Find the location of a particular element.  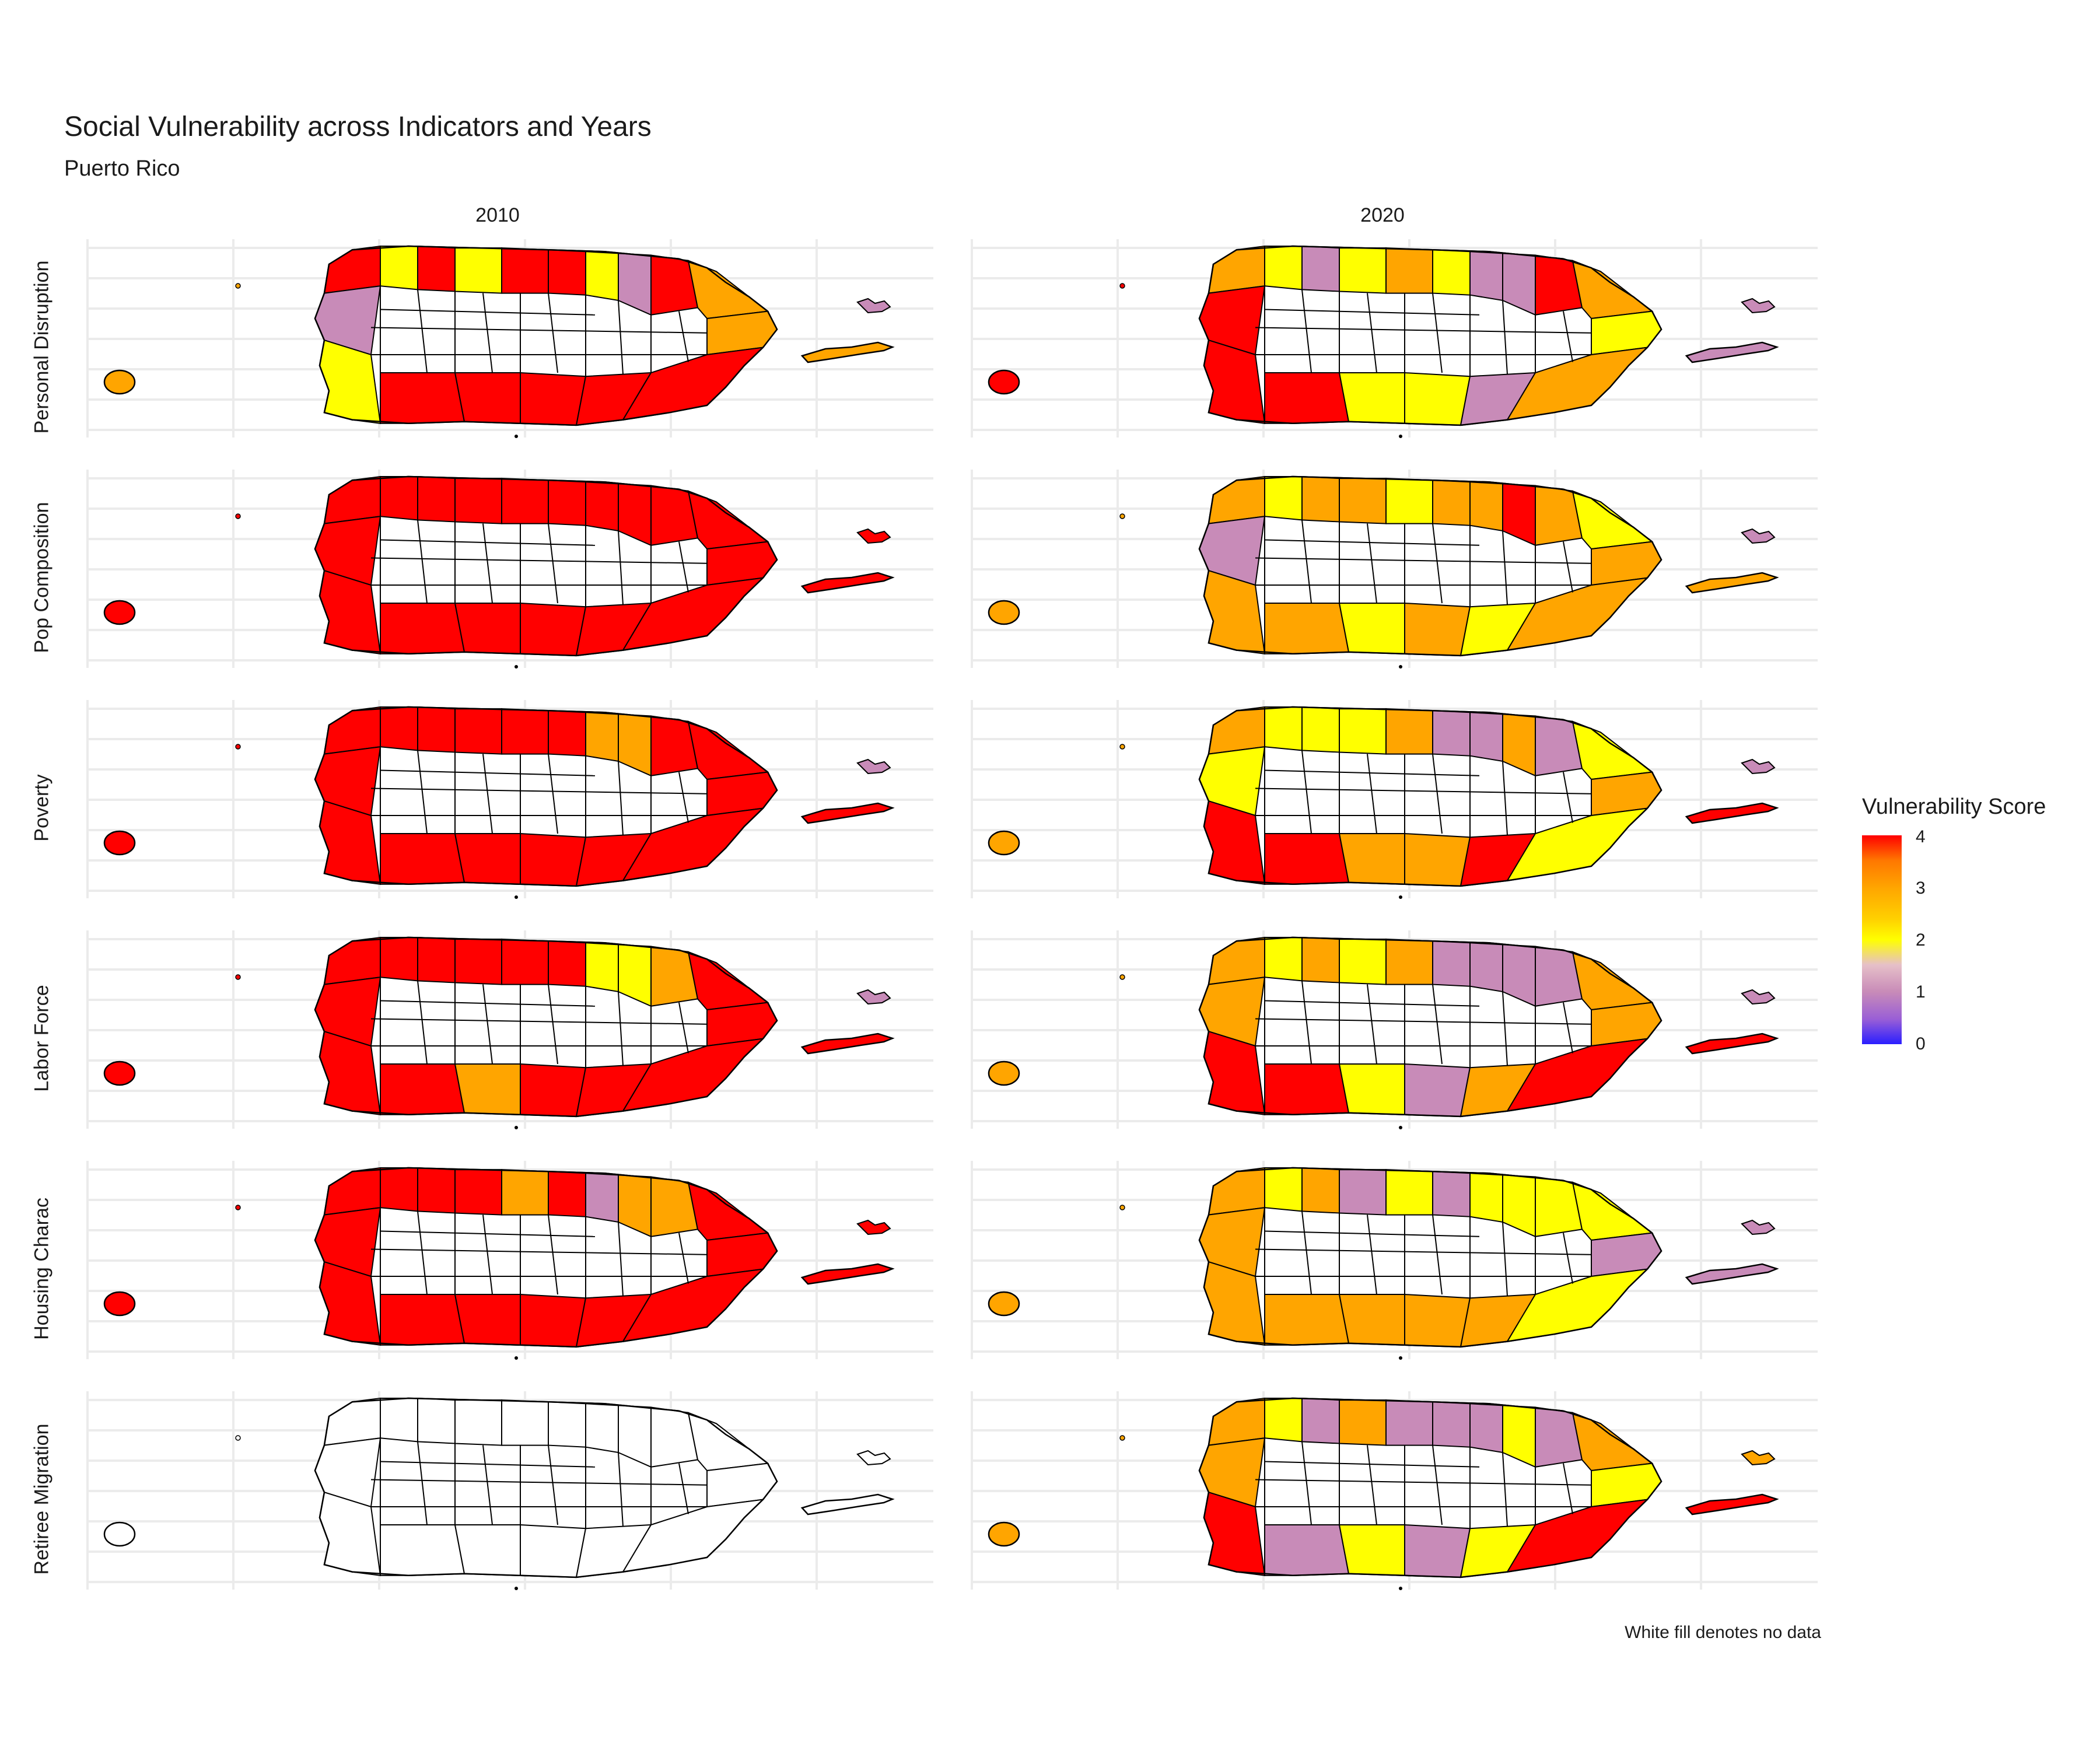

map-panel-2010-pop-composition is located at coordinates (509, 569).